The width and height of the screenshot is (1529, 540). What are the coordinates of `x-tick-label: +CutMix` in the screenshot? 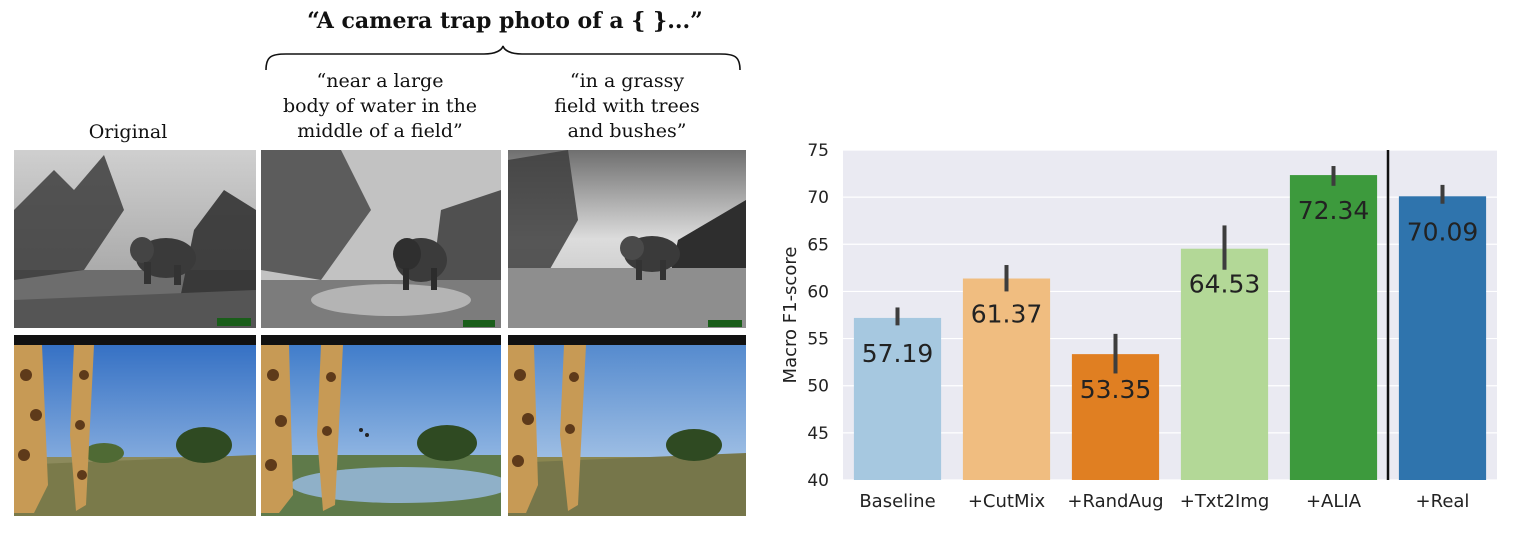 It's located at (1007, 501).